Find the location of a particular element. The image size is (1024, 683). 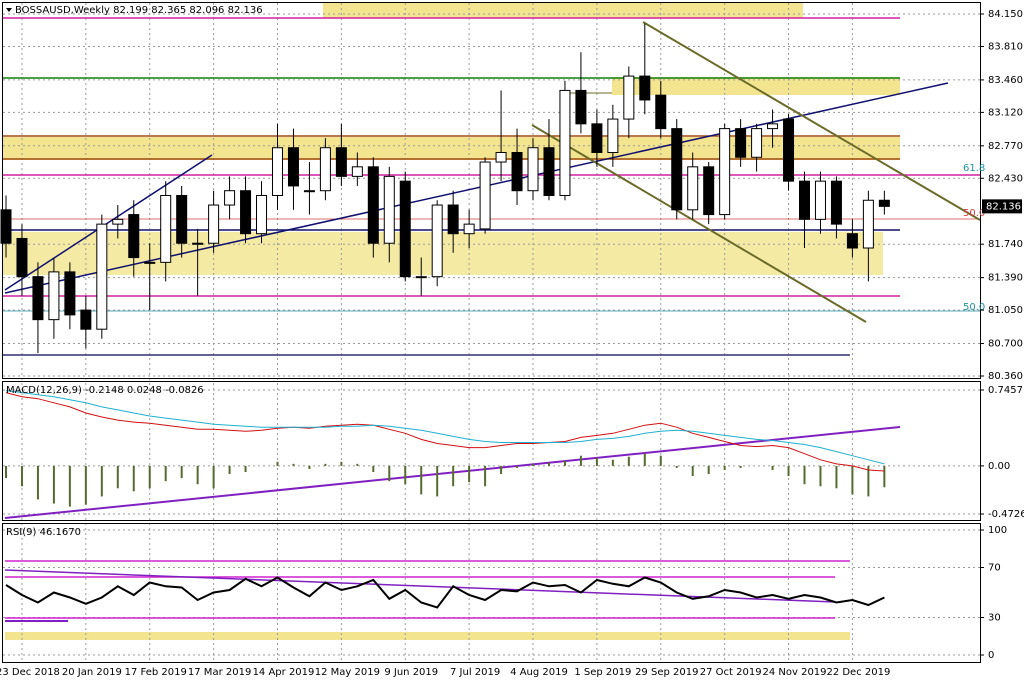

x-tick-label: 7 Jul 2019 is located at coordinates (475, 672).